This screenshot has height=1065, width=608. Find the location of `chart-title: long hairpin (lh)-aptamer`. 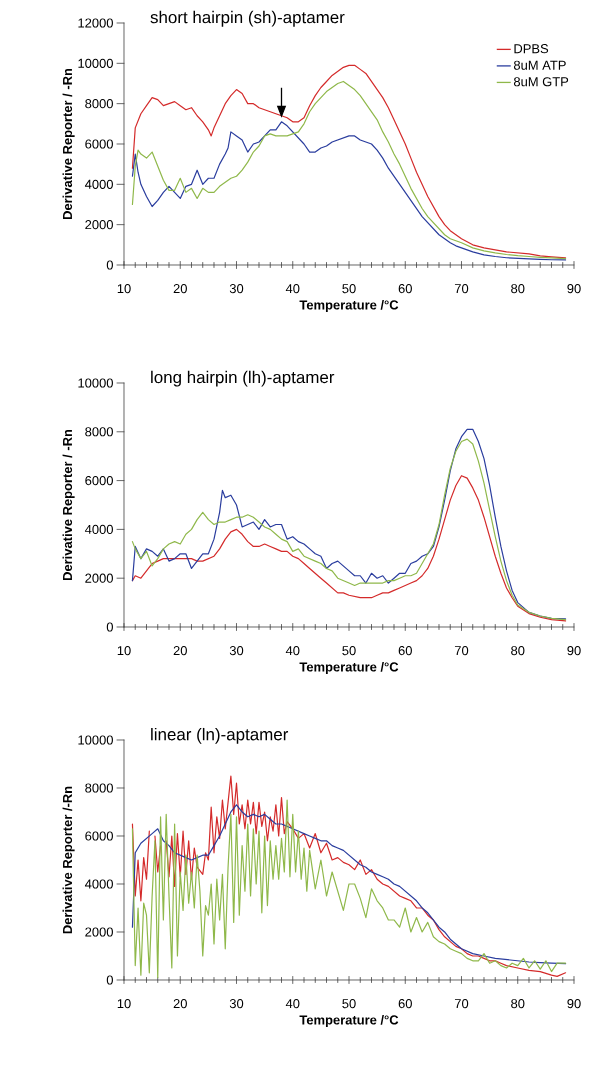

chart-title: long hairpin (lh)-aptamer is located at coordinates (243, 378).